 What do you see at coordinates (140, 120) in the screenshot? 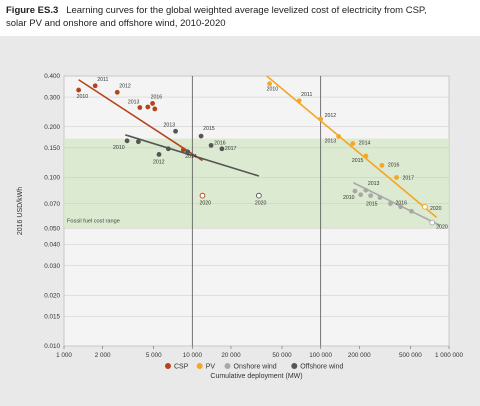
I see `csp-trendline` at bounding box center [140, 120].